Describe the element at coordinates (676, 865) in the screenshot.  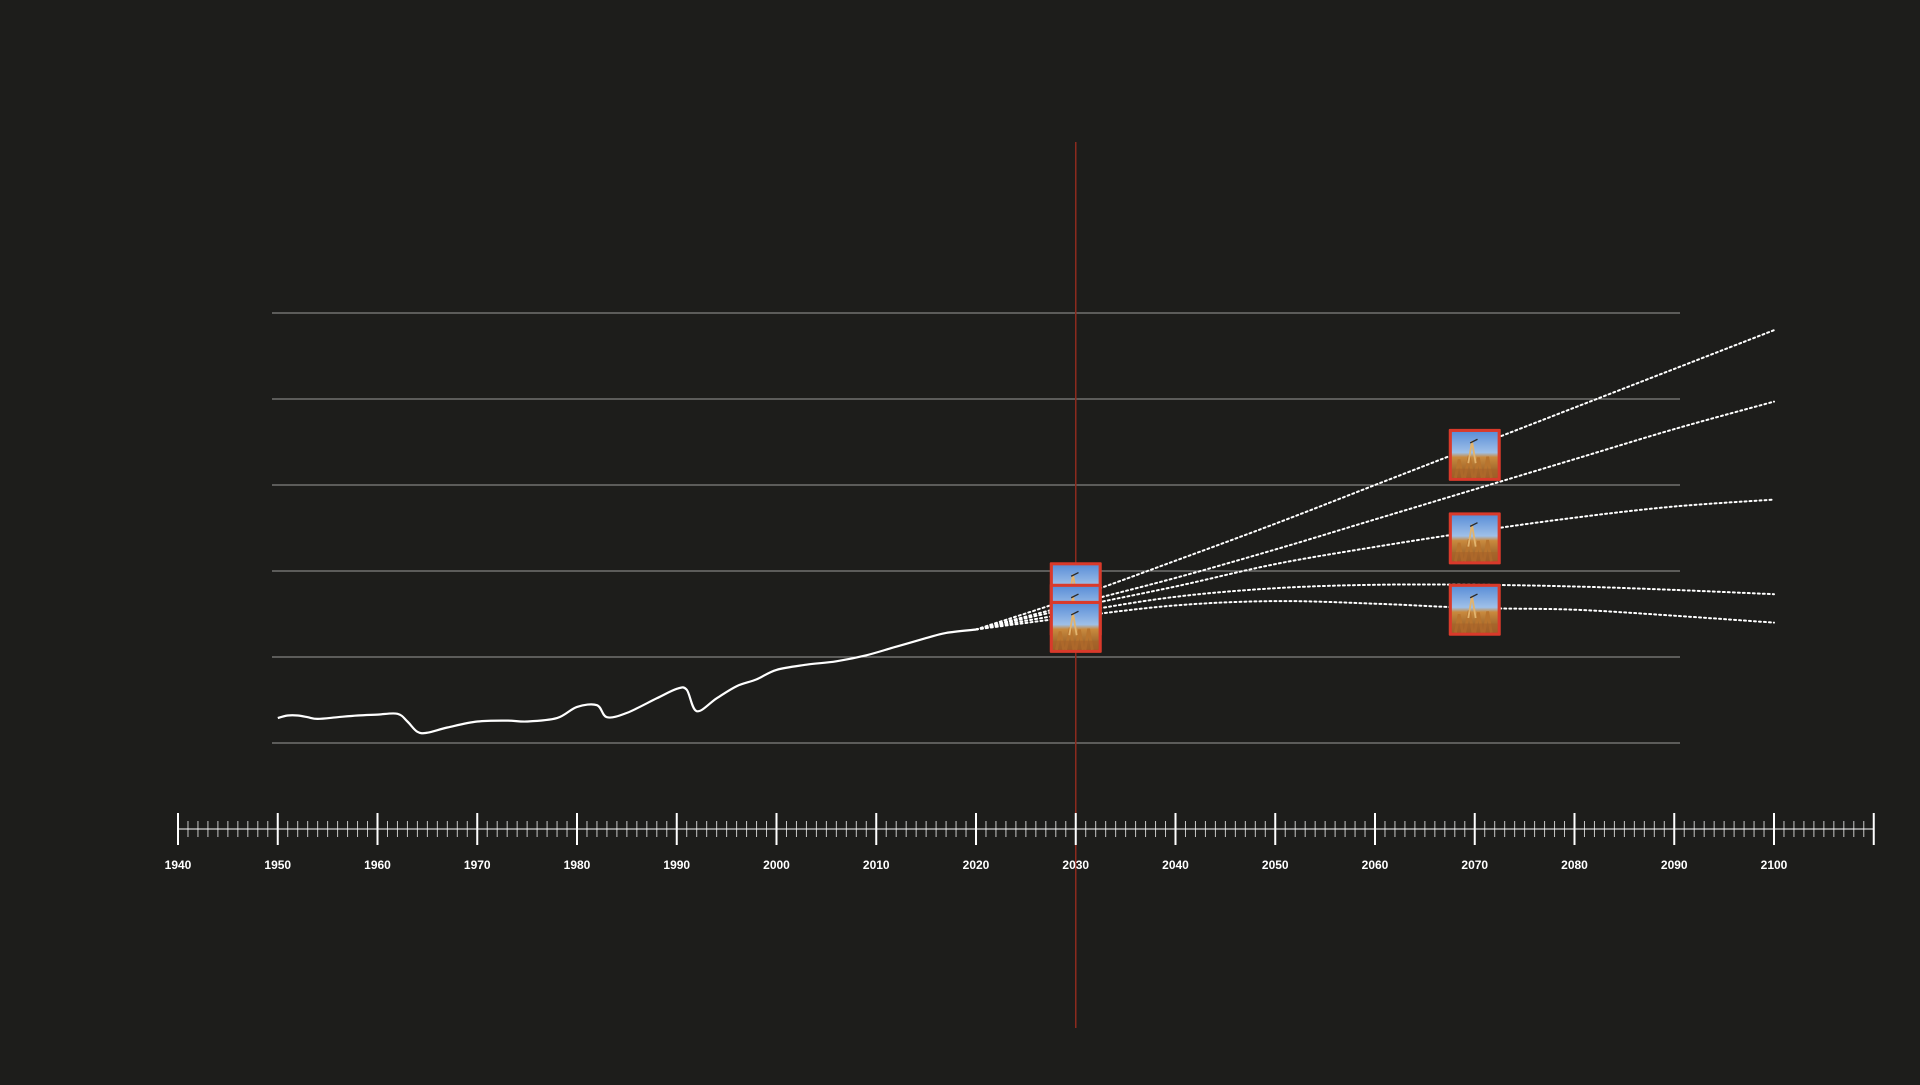
I see `tick-label-1990: 1990` at that location.